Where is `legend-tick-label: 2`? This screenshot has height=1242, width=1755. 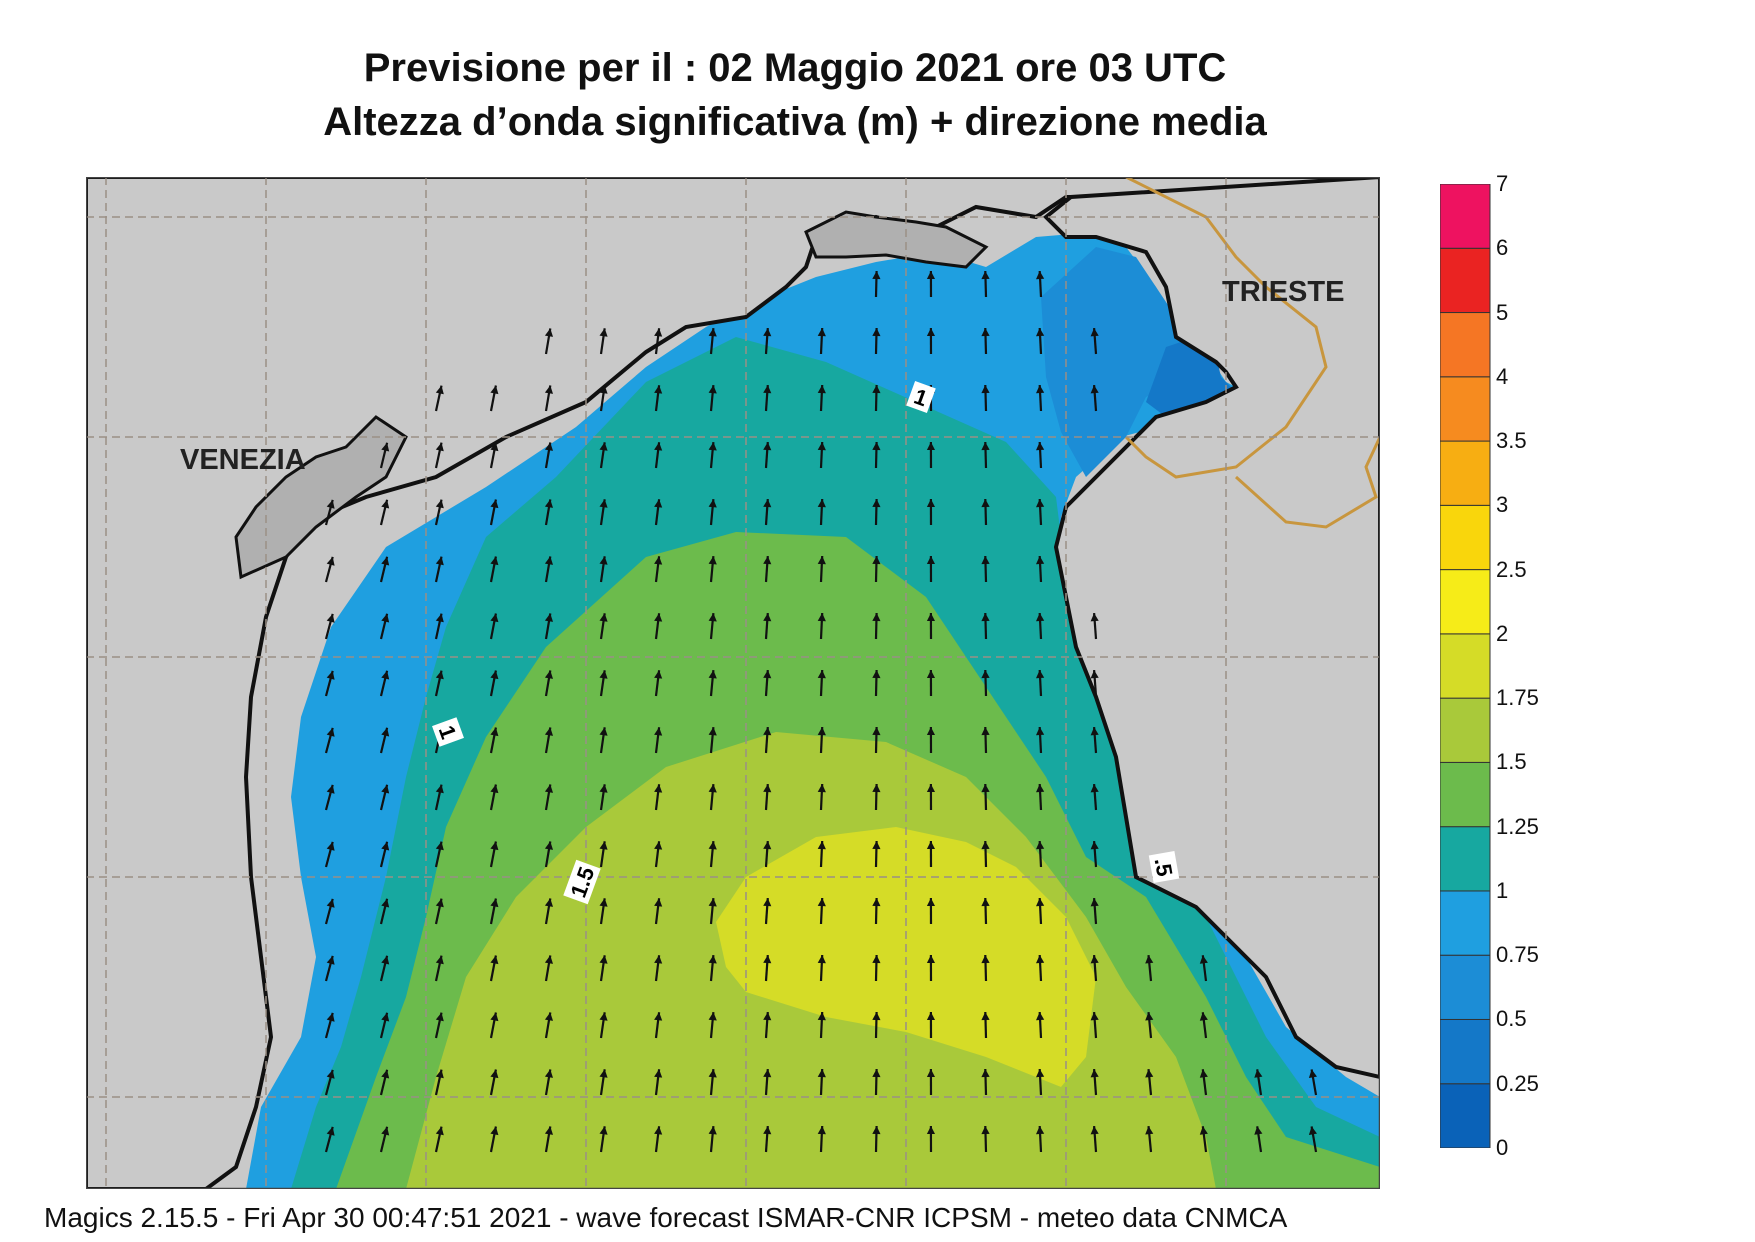 legend-tick-label: 2 is located at coordinates (1502, 633).